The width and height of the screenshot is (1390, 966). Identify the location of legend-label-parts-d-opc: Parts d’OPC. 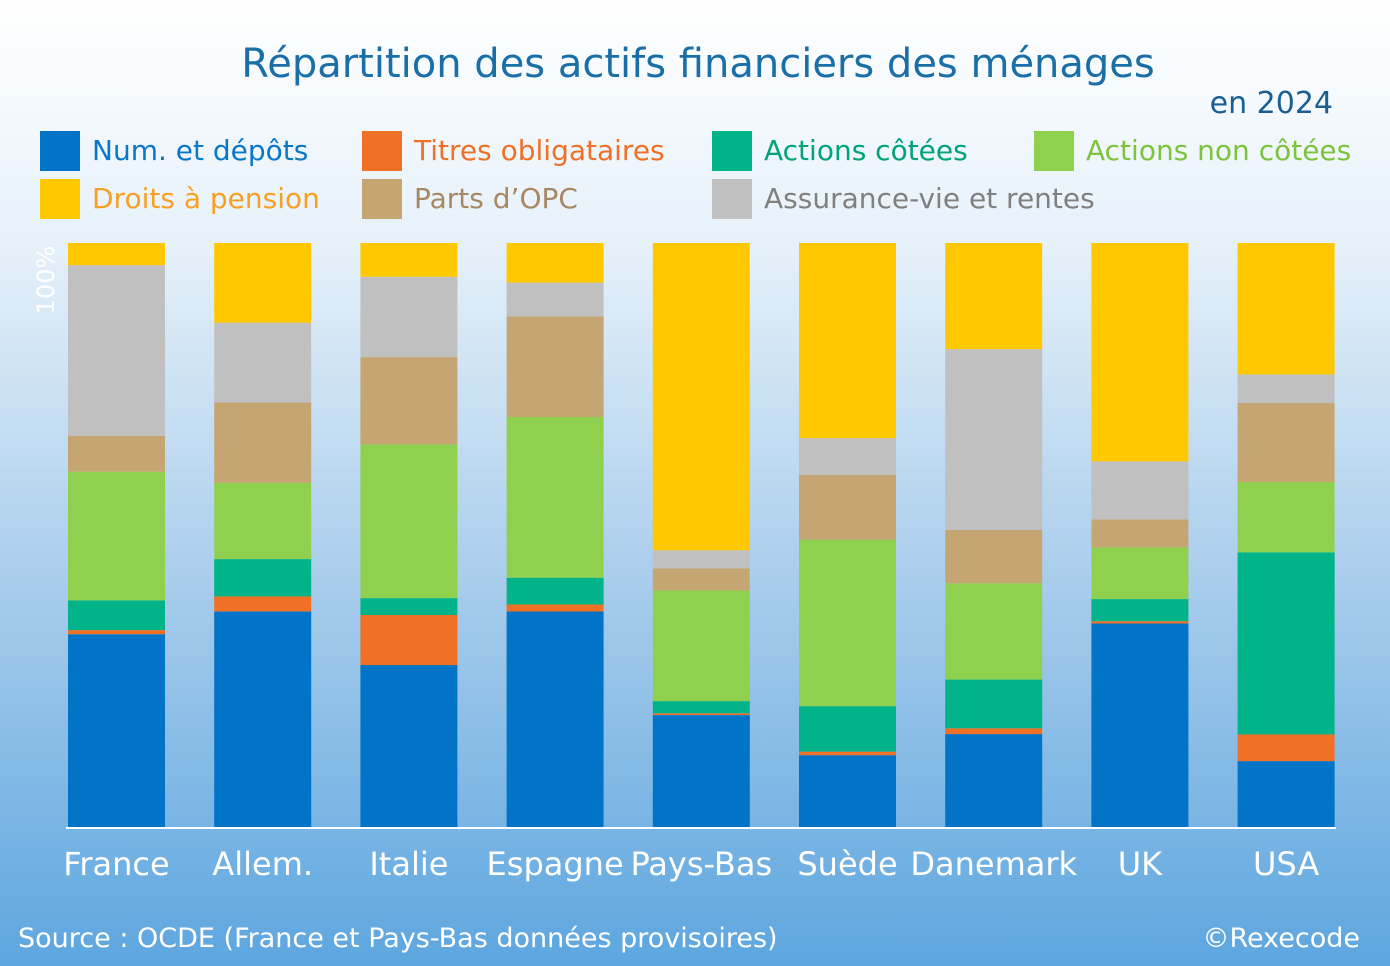
(496, 198).